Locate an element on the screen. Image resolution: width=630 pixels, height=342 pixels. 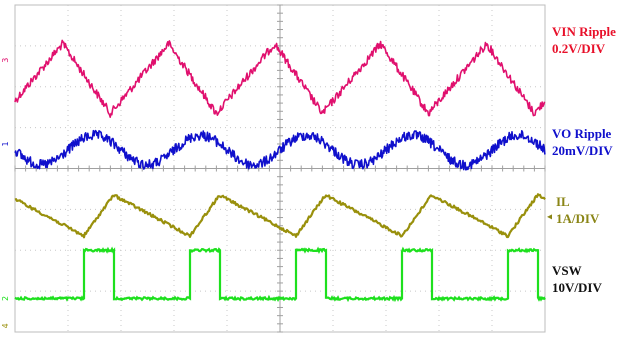
vin-ripple-label: VIN Ripple 0.2V/DIV is located at coordinates (584, 40).